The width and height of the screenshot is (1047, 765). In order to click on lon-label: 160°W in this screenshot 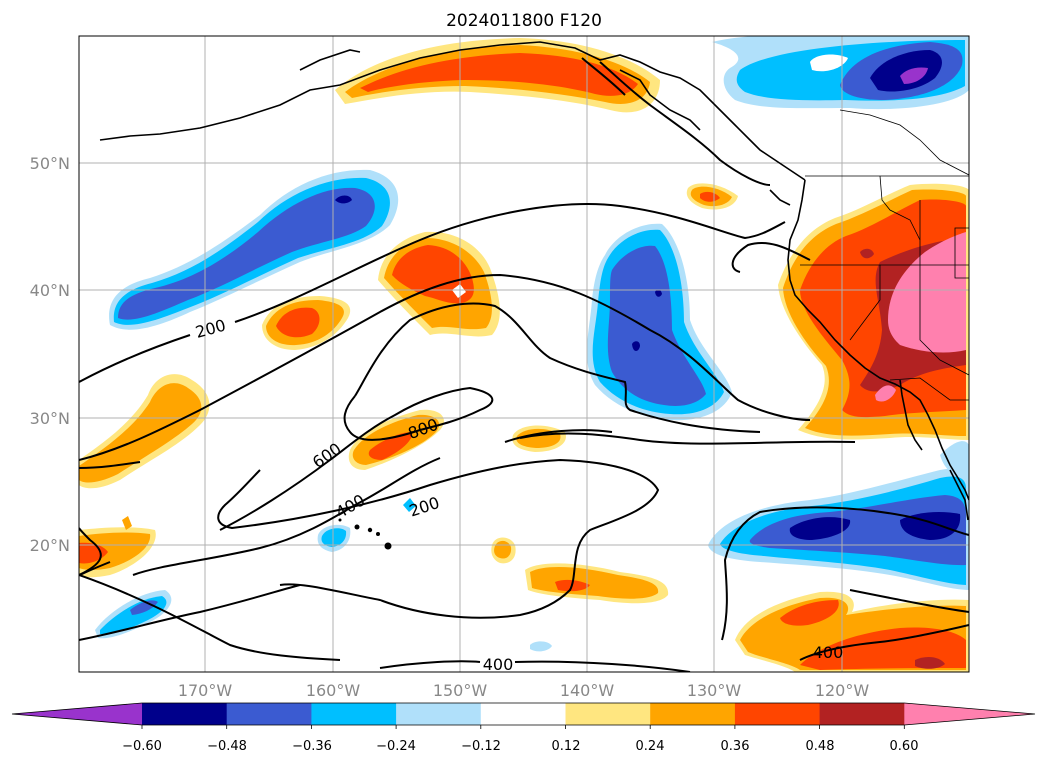, I will do `click(333, 690)`.